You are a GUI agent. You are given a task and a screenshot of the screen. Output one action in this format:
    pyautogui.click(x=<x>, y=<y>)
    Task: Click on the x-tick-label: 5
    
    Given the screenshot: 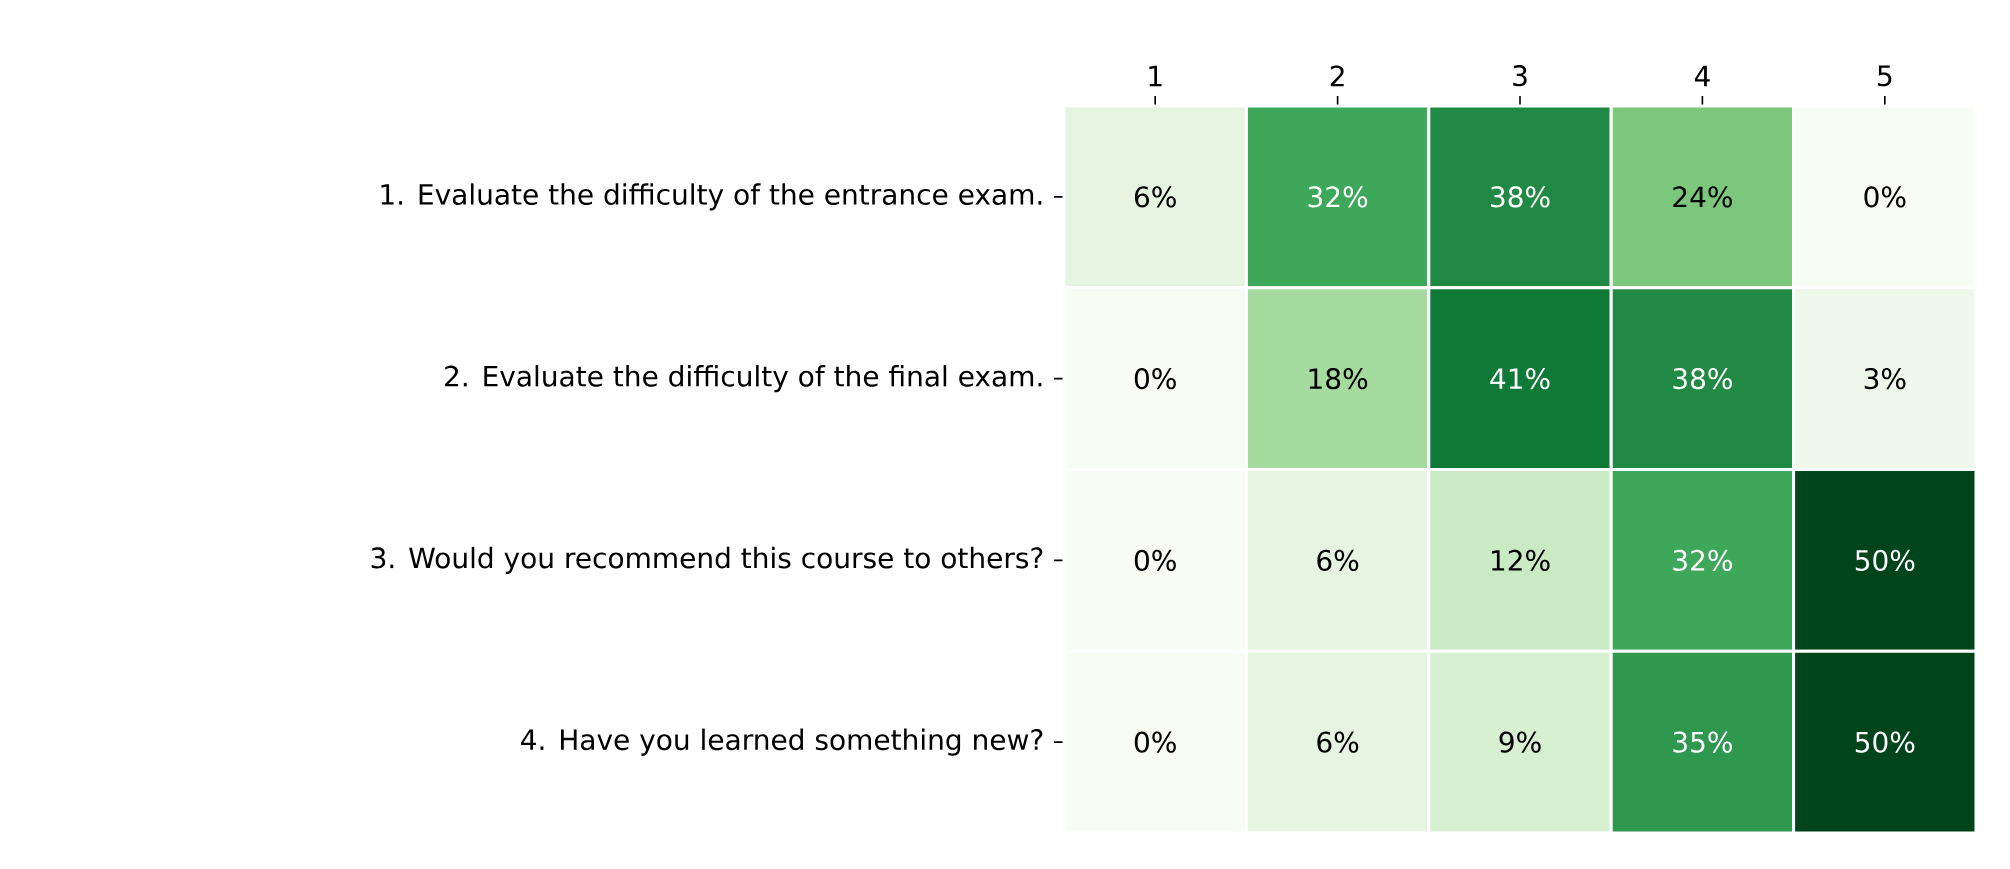 What is the action you would take?
    pyautogui.click(x=1885, y=76)
    